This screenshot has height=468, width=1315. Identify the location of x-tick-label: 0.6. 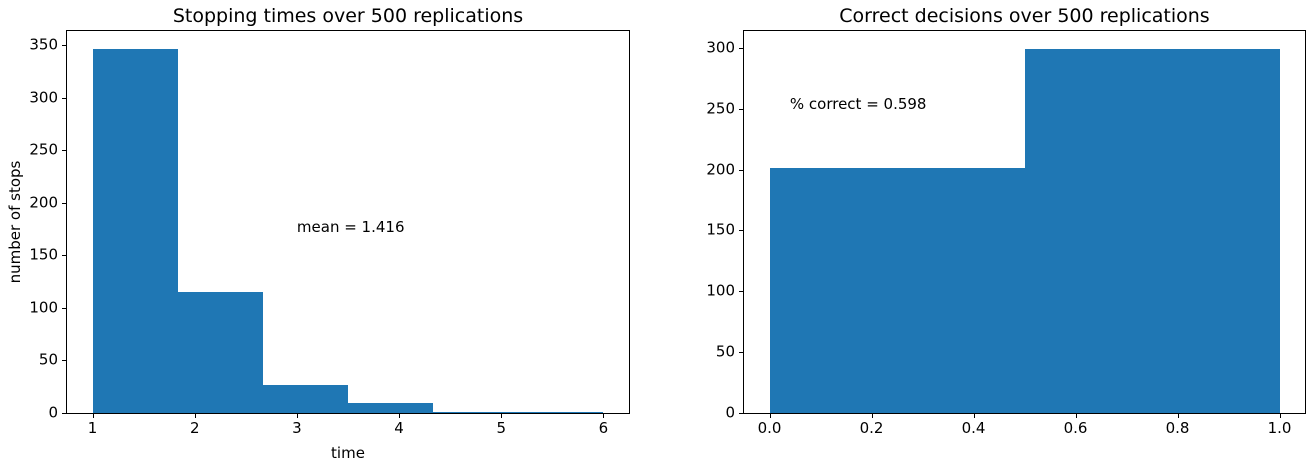
(1075, 428).